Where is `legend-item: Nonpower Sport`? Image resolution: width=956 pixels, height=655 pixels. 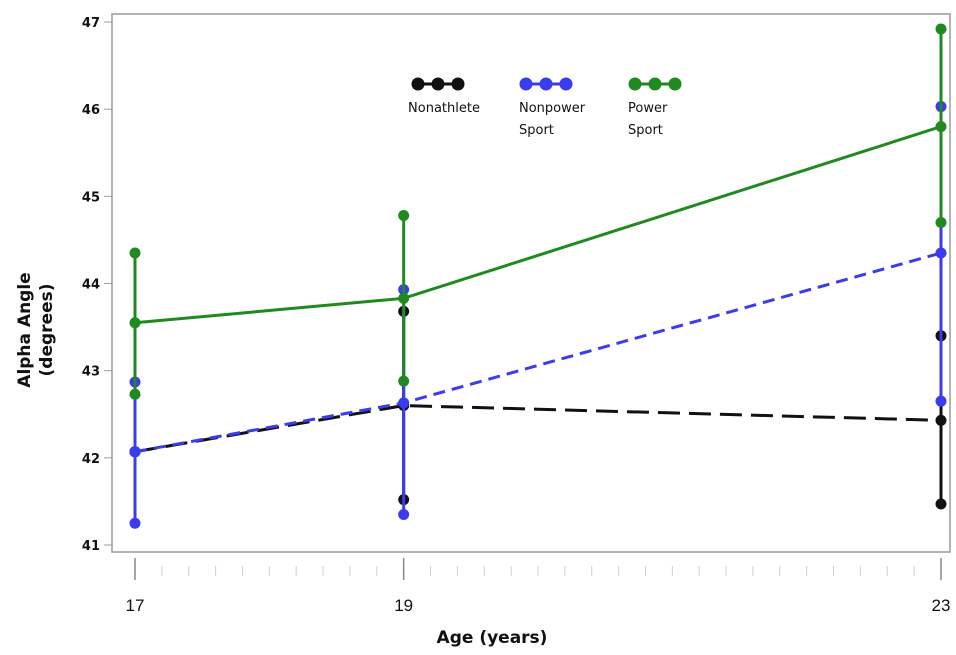 legend-item: Nonpower Sport is located at coordinates (552, 107).